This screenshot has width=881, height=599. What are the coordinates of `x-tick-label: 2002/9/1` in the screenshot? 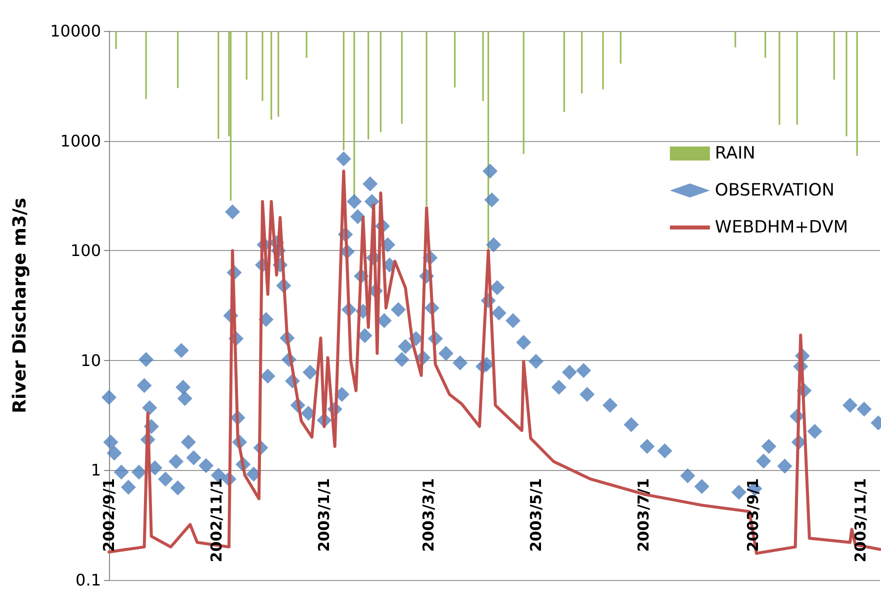 It's located at (109, 515).